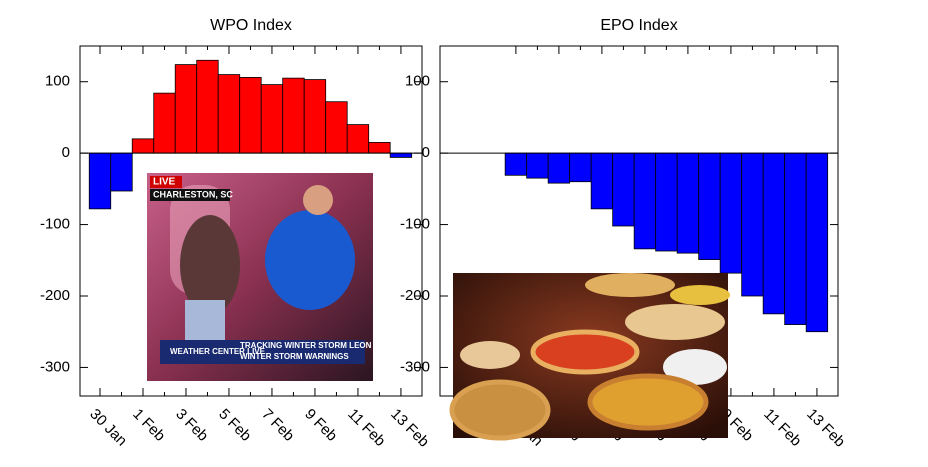 This screenshot has height=467, width=928. I want to click on logo-text: WEATHER CENTER LIVE, so click(218, 351).